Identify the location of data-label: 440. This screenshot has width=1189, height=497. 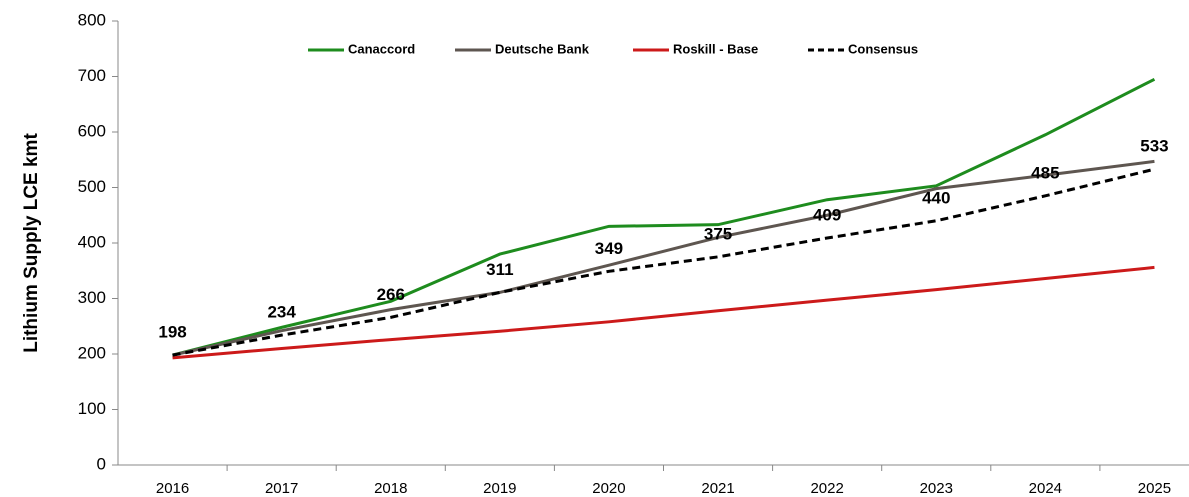
(936, 197).